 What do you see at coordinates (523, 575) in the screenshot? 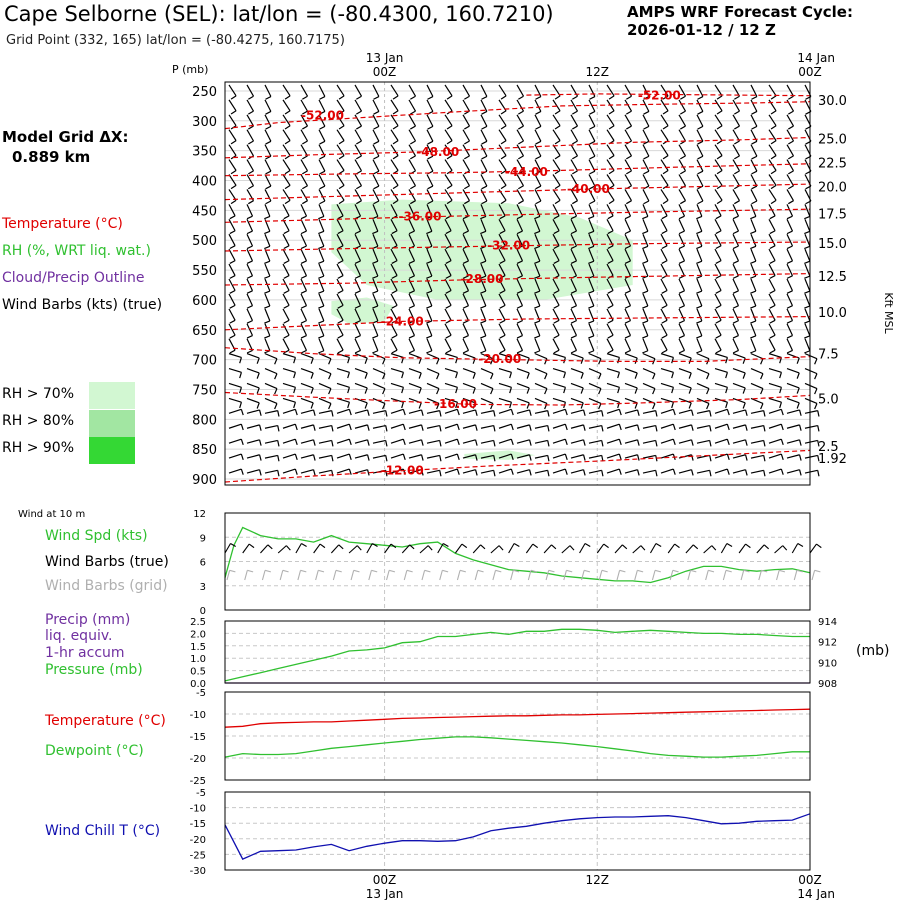
I see `wind-barbs-grid` at bounding box center [523, 575].